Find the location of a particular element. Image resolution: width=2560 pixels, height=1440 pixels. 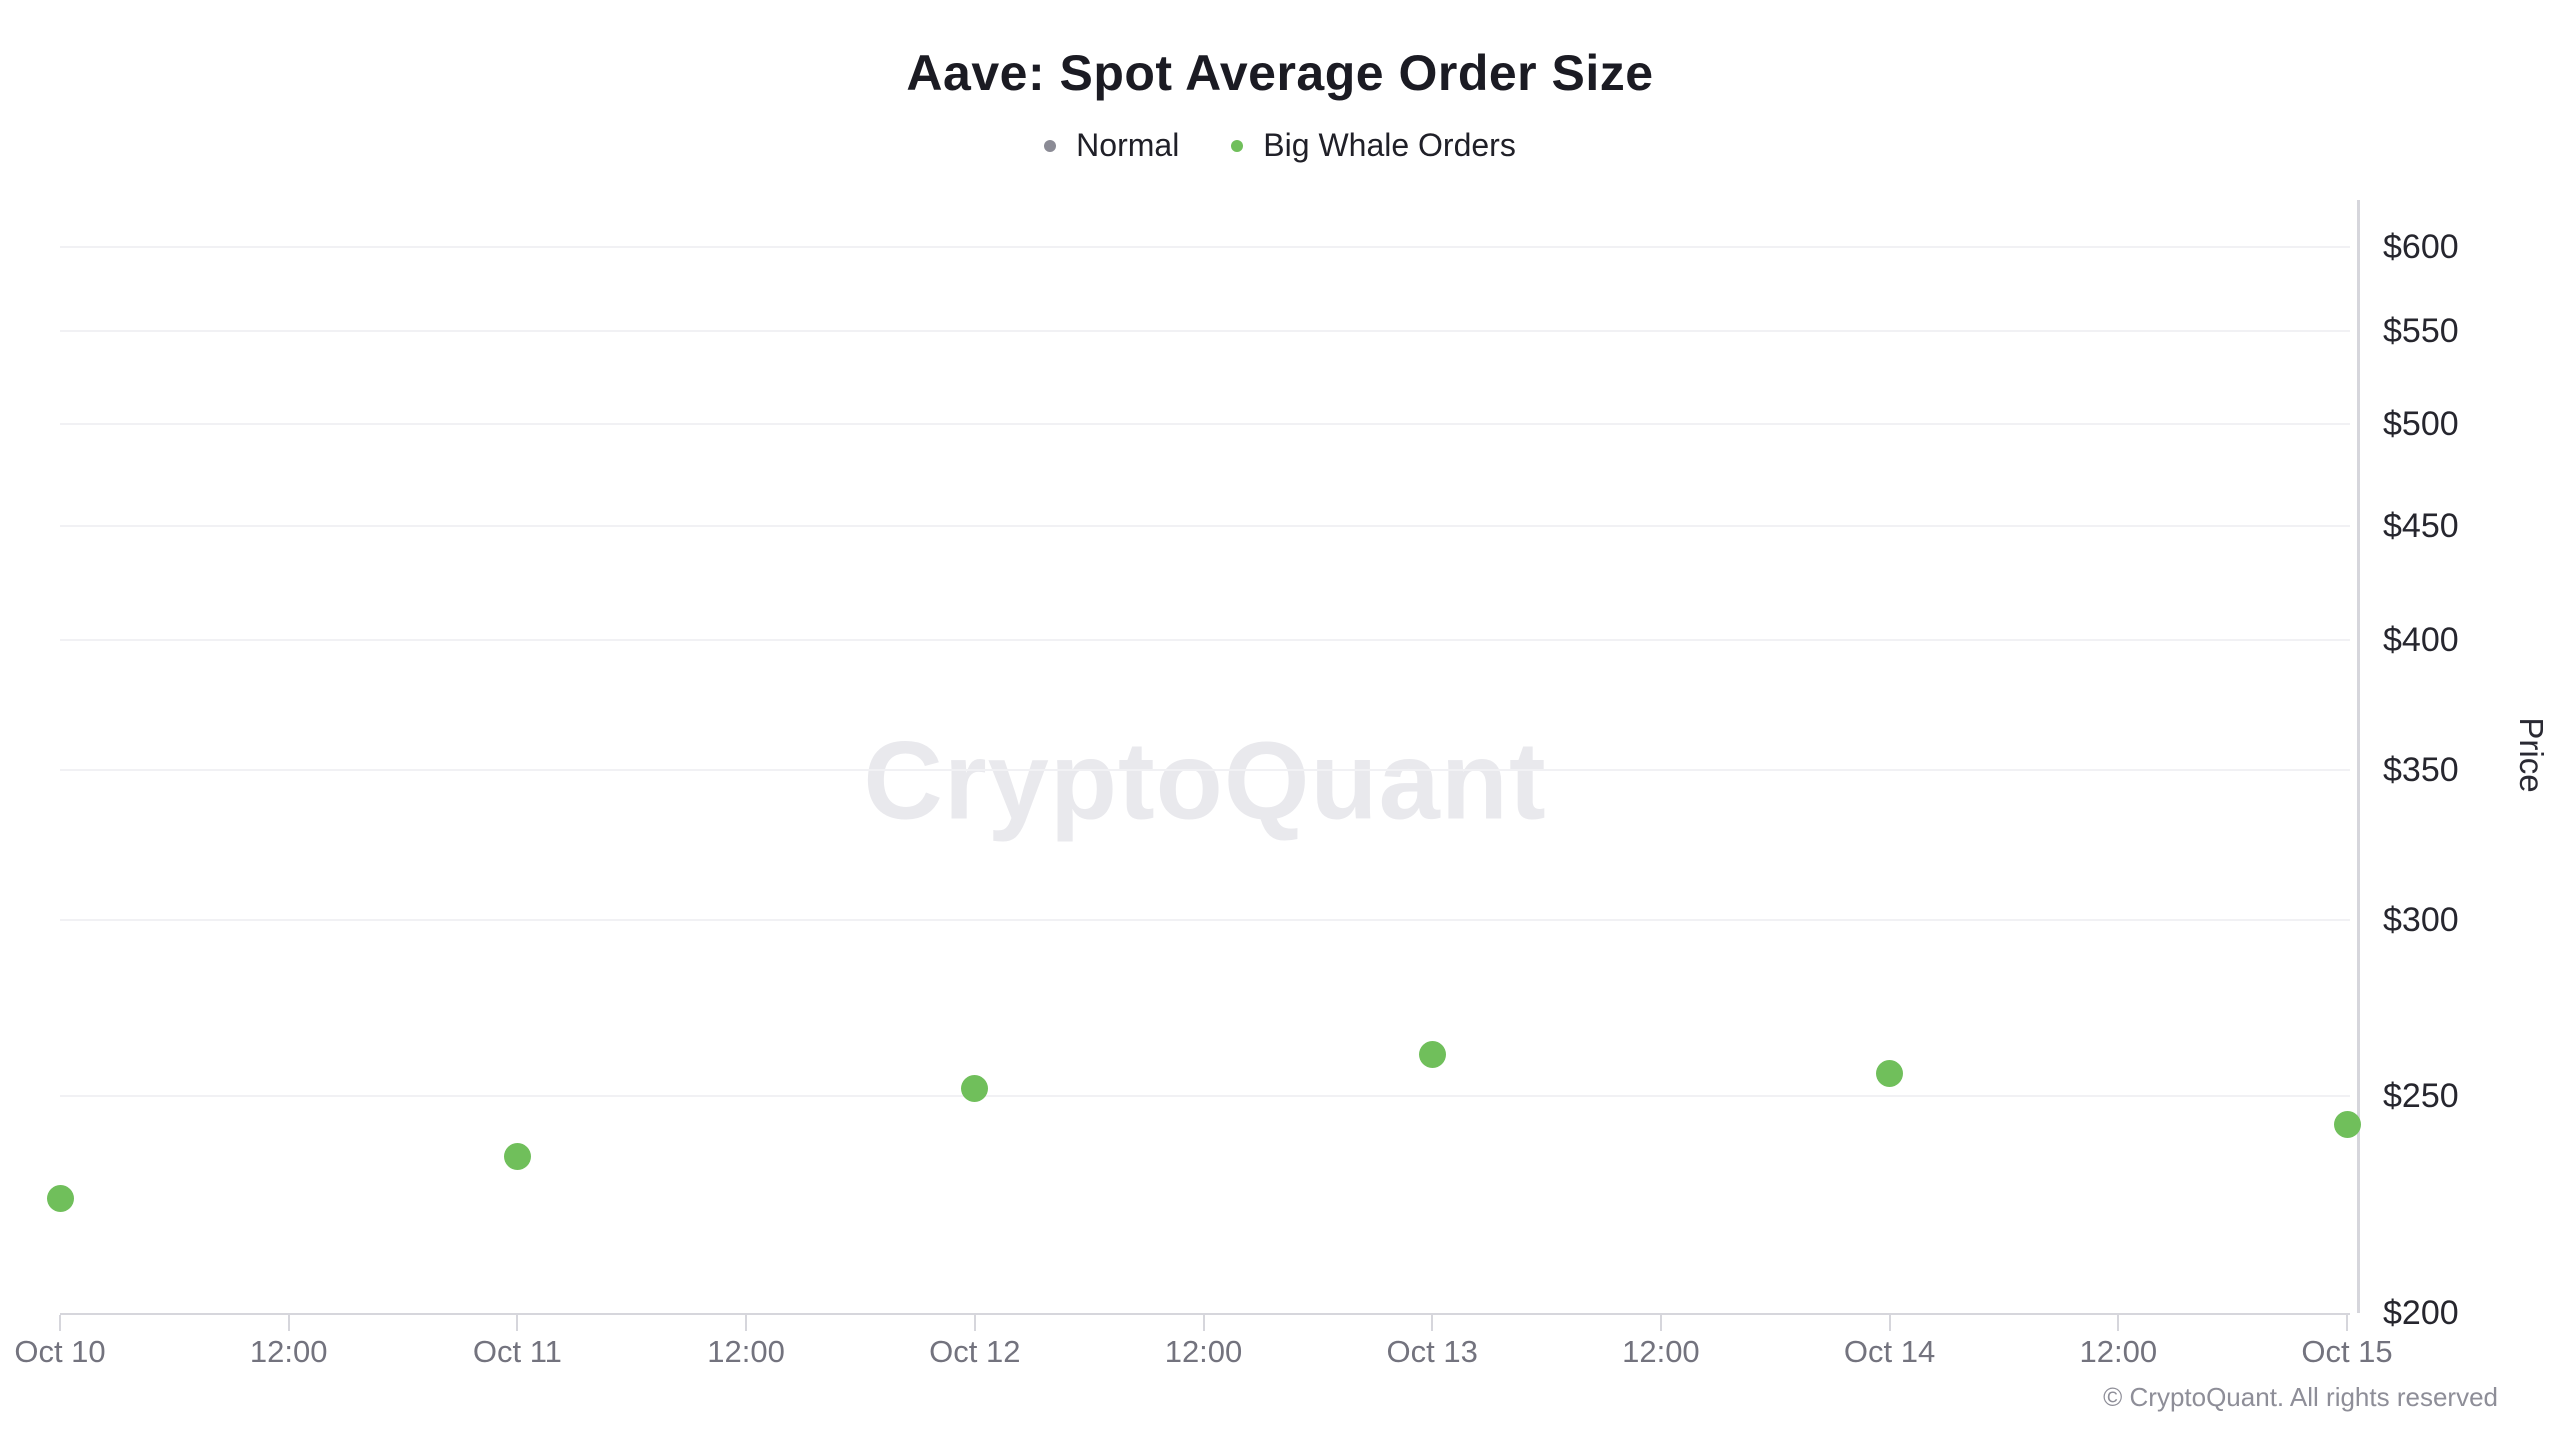

x-tick-label: Oct 10 is located at coordinates (60, 1351).